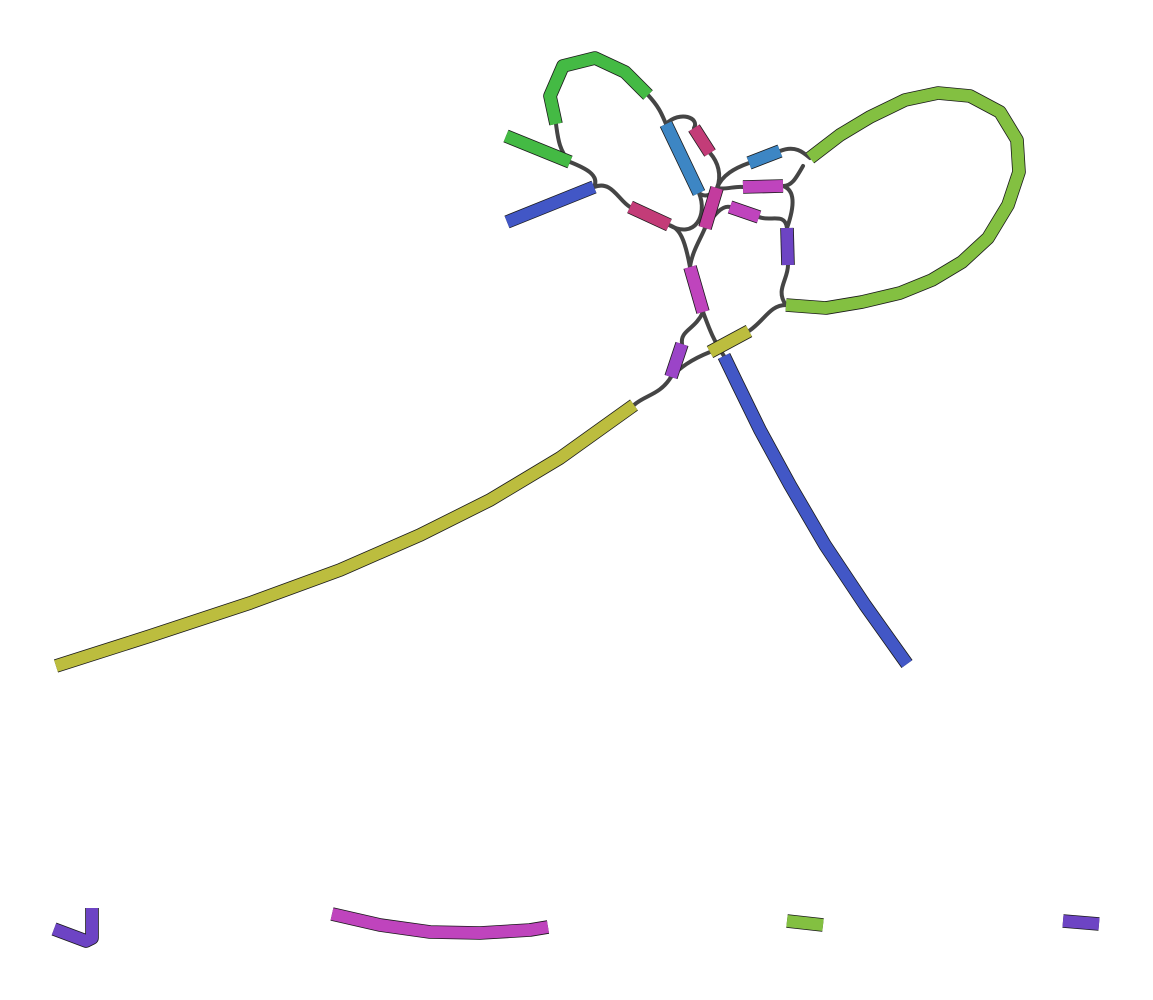 The image size is (1153, 1000). I want to click on segment-magenta-isolated-arc, so click(440, 923).